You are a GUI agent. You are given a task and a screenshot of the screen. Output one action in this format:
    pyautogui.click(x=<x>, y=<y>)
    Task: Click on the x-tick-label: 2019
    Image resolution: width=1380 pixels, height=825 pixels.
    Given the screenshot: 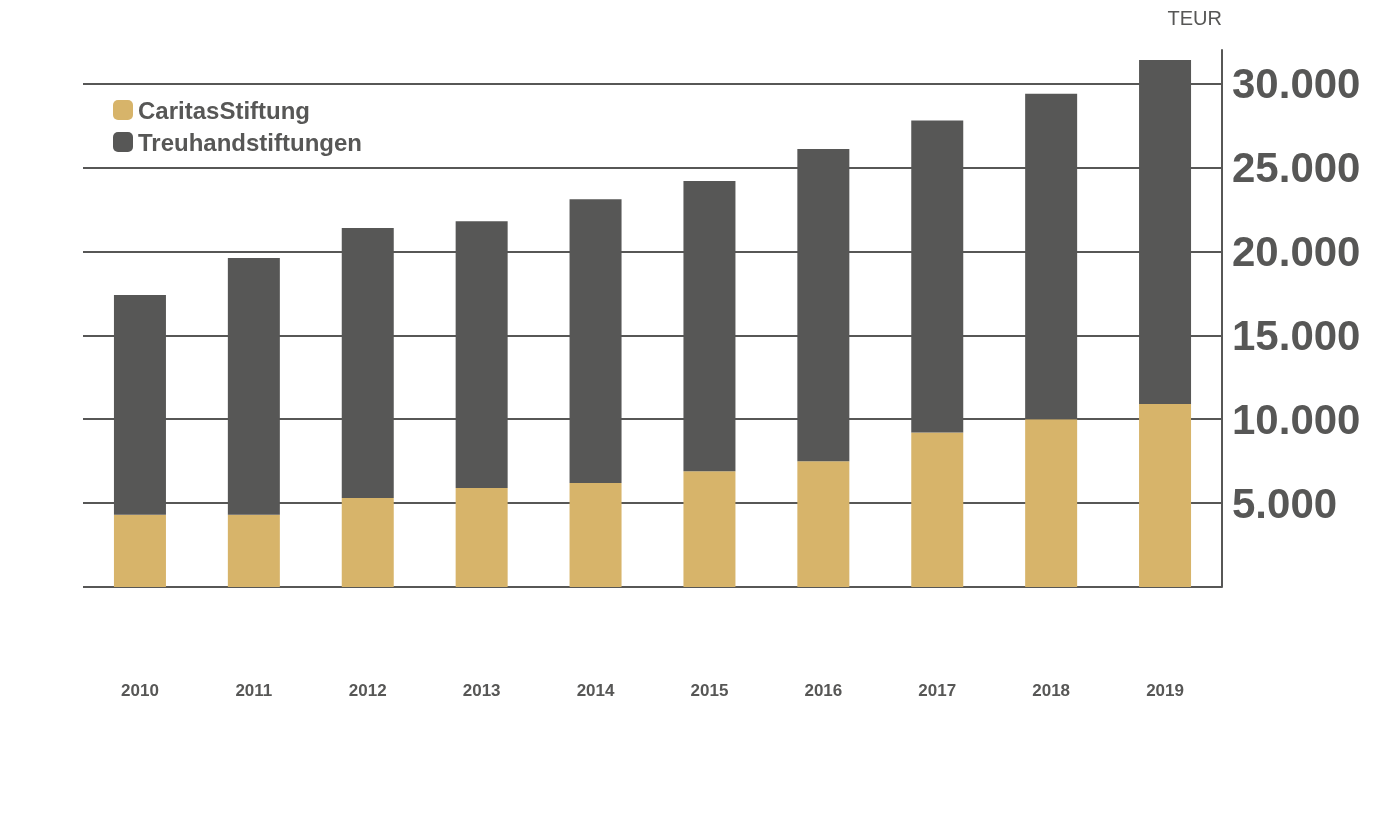 What is the action you would take?
    pyautogui.click(x=1165, y=690)
    